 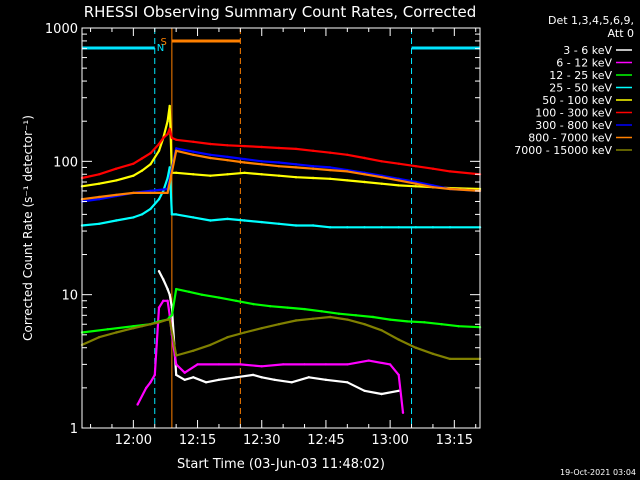 I want to click on series-100-300-keV, so click(x=281, y=153).